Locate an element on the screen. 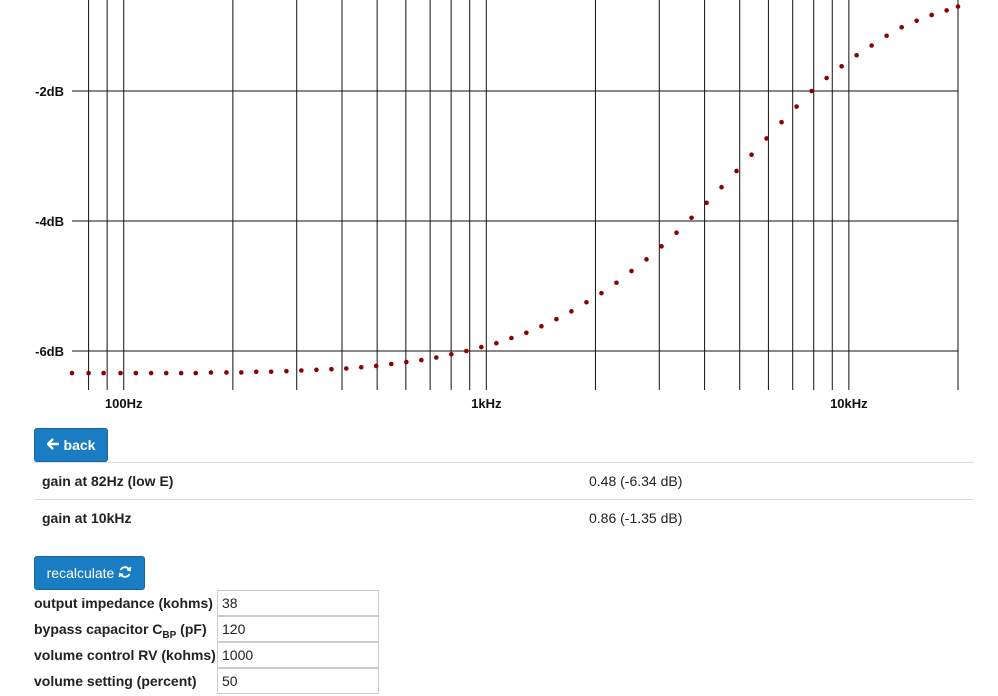 Image resolution: width=998 pixels, height=696 pixels. y-tick-label: -2dB is located at coordinates (49, 91).